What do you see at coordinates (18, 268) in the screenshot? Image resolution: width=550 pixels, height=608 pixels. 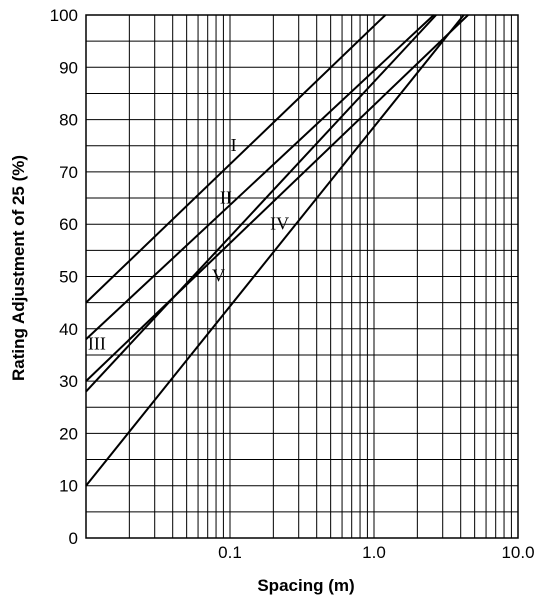 I see `y-axis-label: Rating Adjustment of 25 (%)` at bounding box center [18, 268].